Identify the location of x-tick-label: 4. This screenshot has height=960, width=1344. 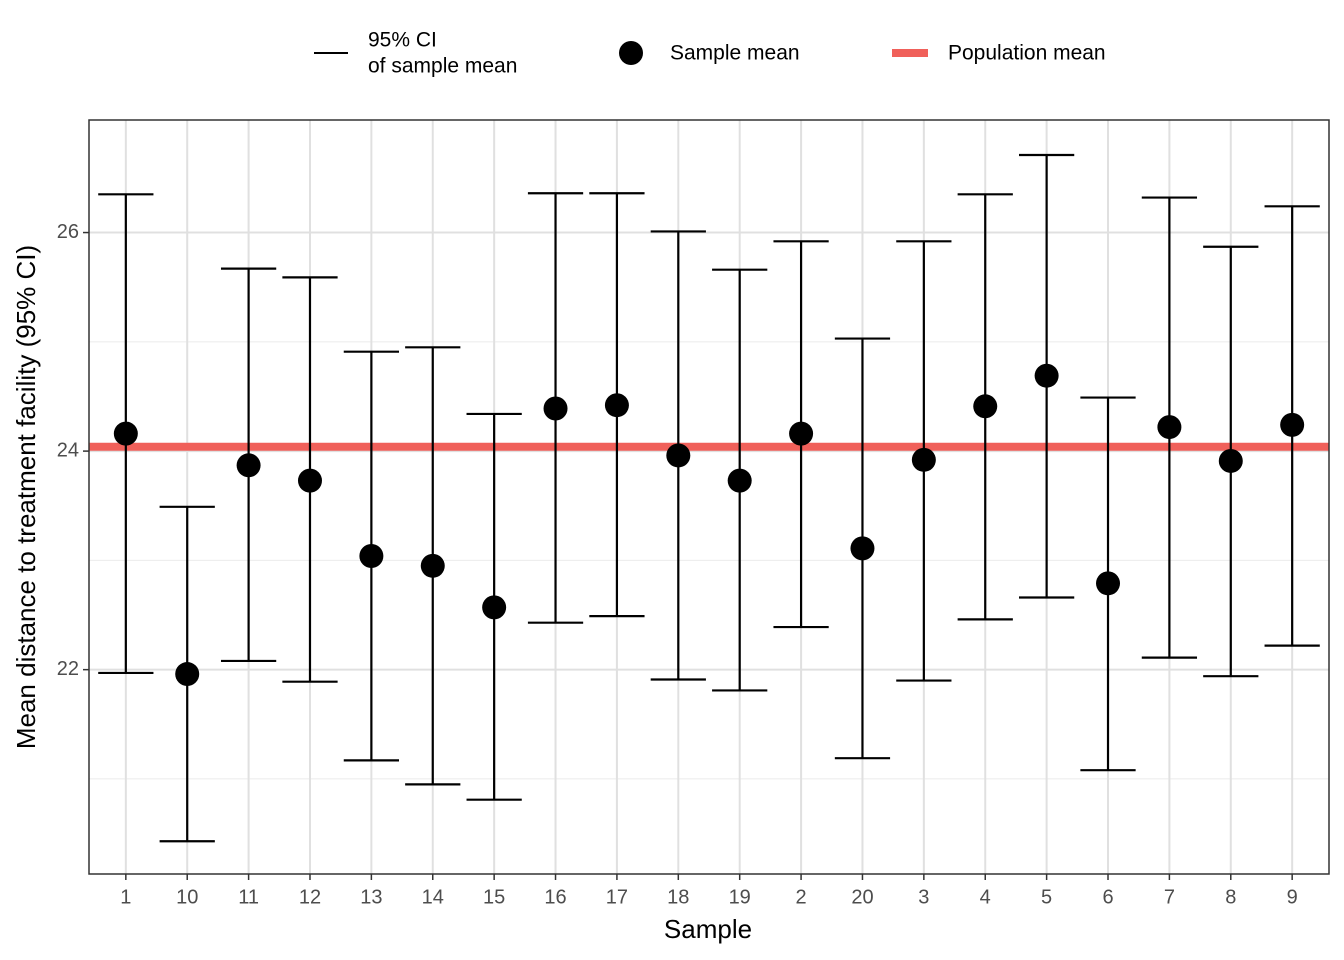
(985, 897).